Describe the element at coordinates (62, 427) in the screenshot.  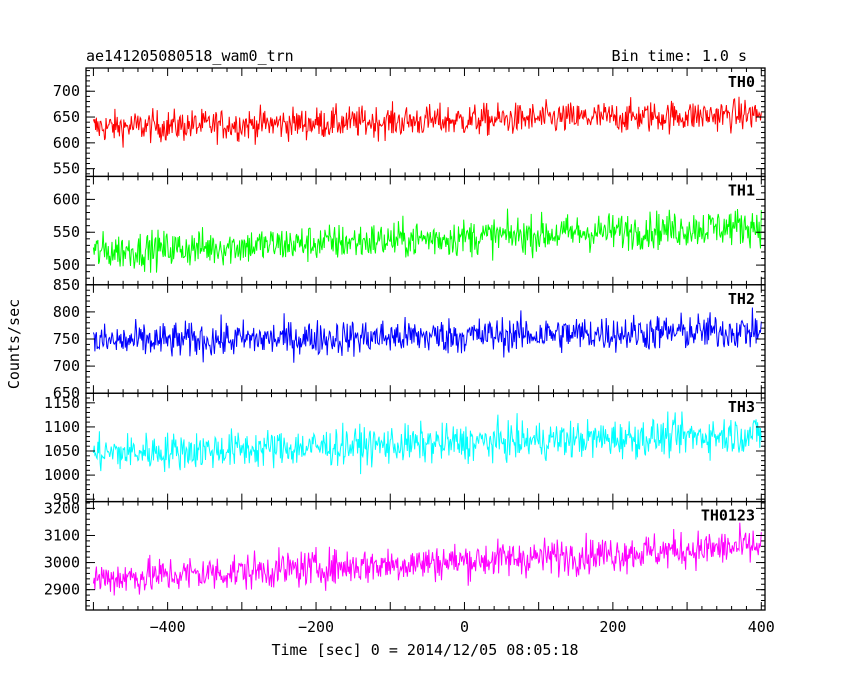
I see `y-tick-label: 1100` at that location.